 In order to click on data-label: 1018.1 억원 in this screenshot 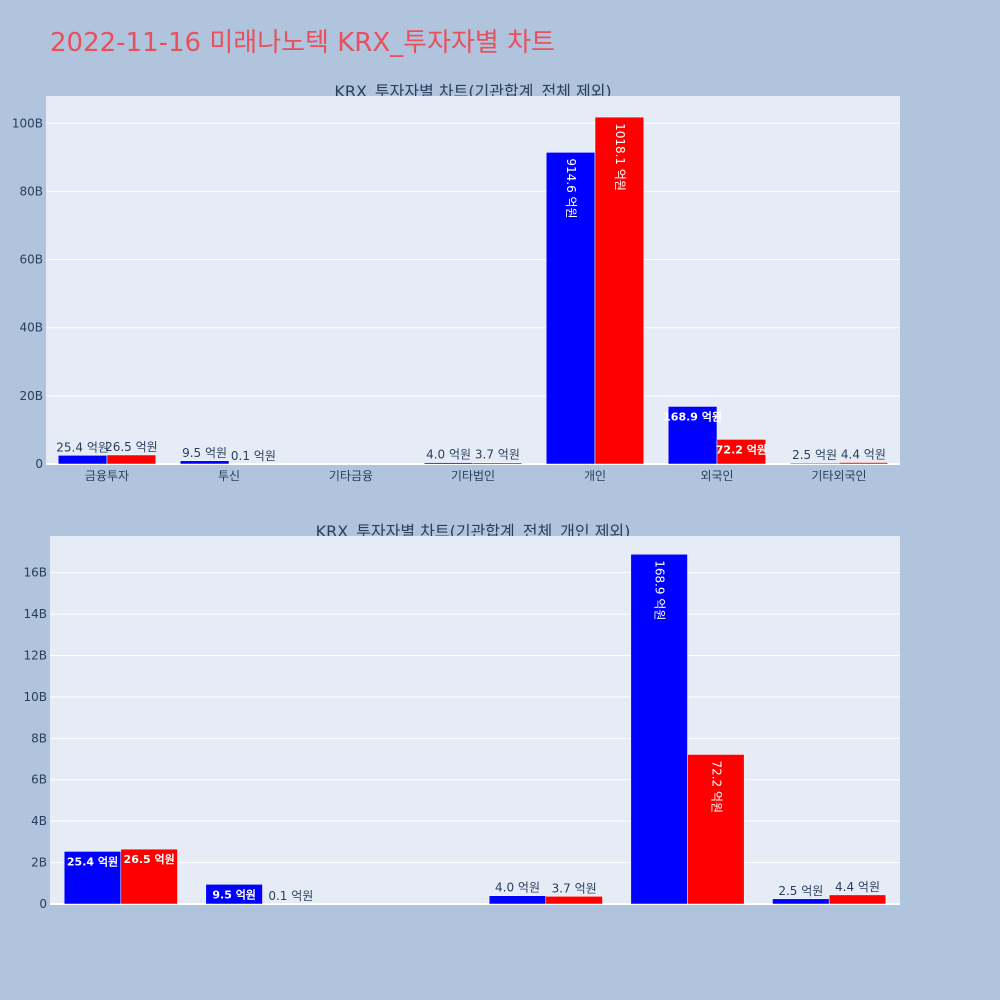, I will do `click(620, 157)`.